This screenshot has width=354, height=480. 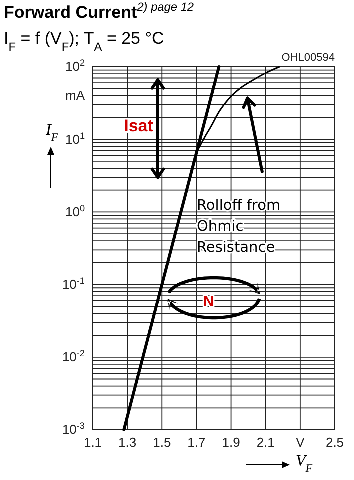 What do you see at coordinates (51, 133) in the screenshot?
I see `y-axis-title: I$_{F}$` at bounding box center [51, 133].